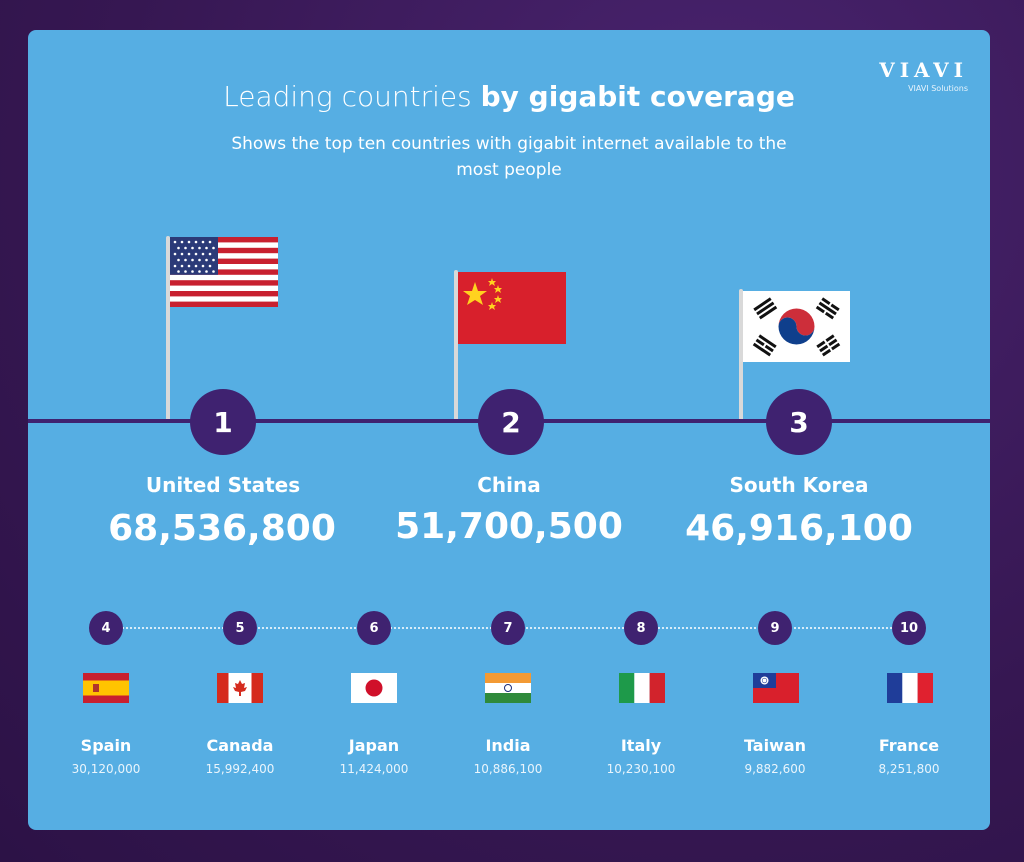 This screenshot has width=1024, height=862. What do you see at coordinates (508, 628) in the screenshot?
I see `rank-badge: 7` at bounding box center [508, 628].